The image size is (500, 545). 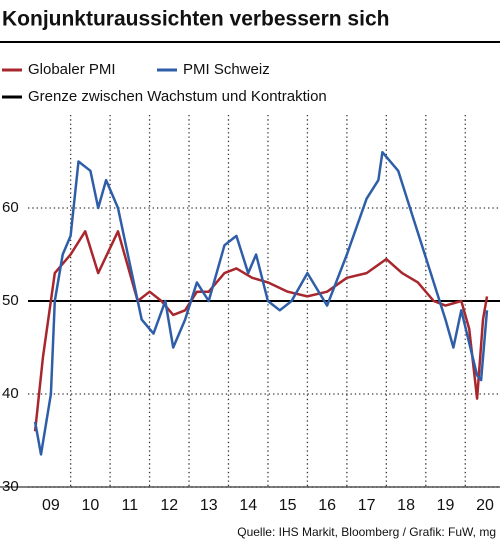 I want to click on x-tick-label: 13, so click(x=209, y=505).